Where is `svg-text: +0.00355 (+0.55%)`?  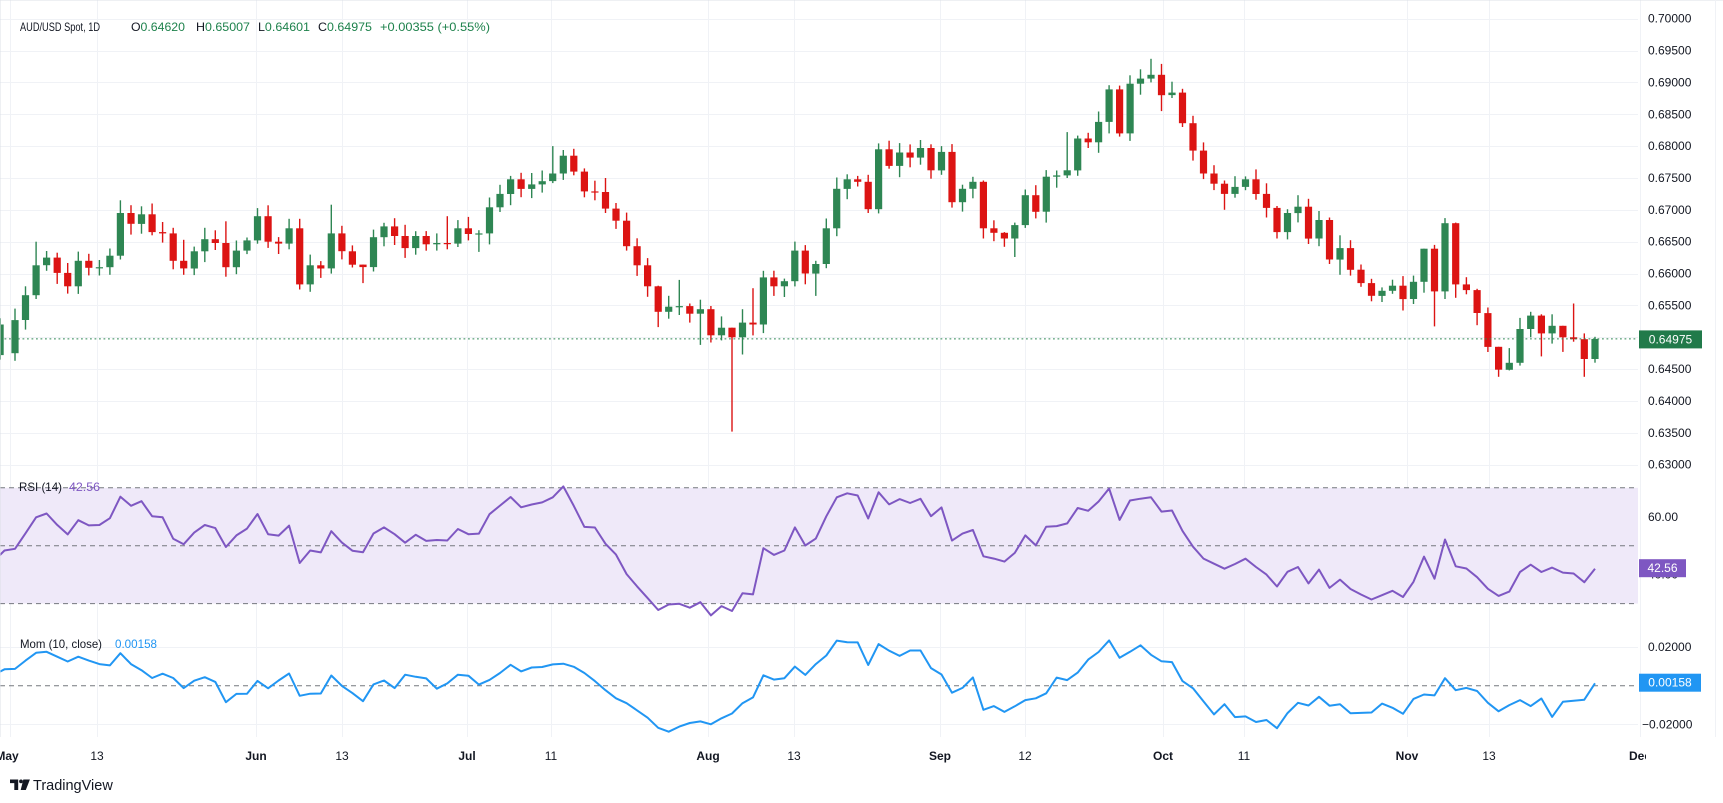
svg-text: +0.00355 (+0.55%) is located at coordinates (435, 27).